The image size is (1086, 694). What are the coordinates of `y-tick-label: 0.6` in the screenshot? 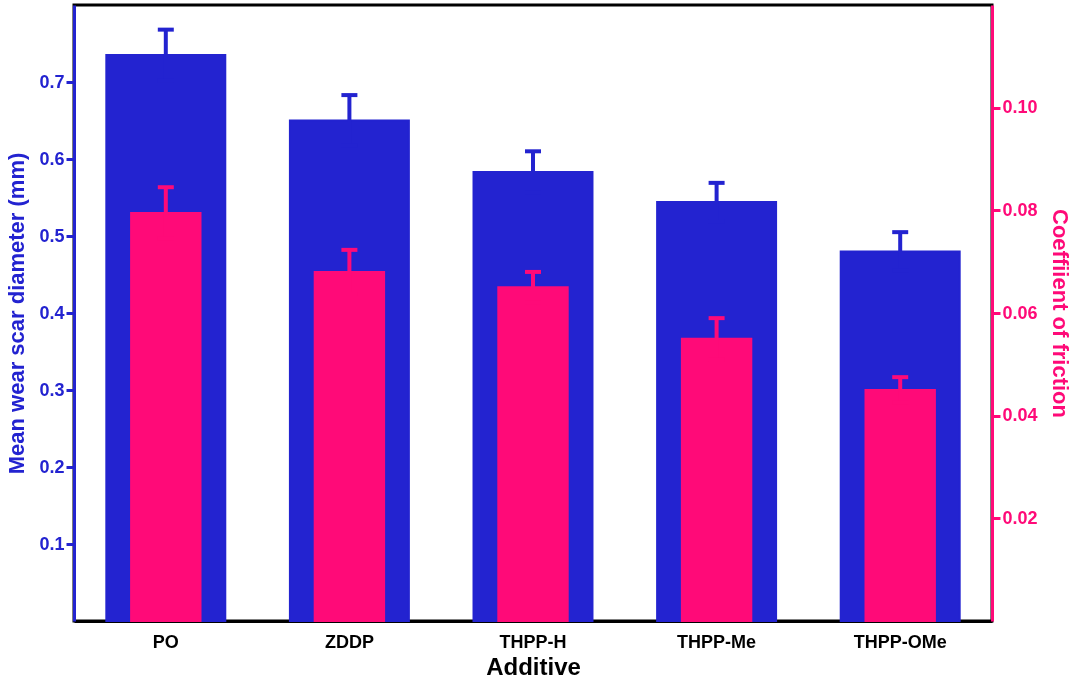 It's located at (52, 158).